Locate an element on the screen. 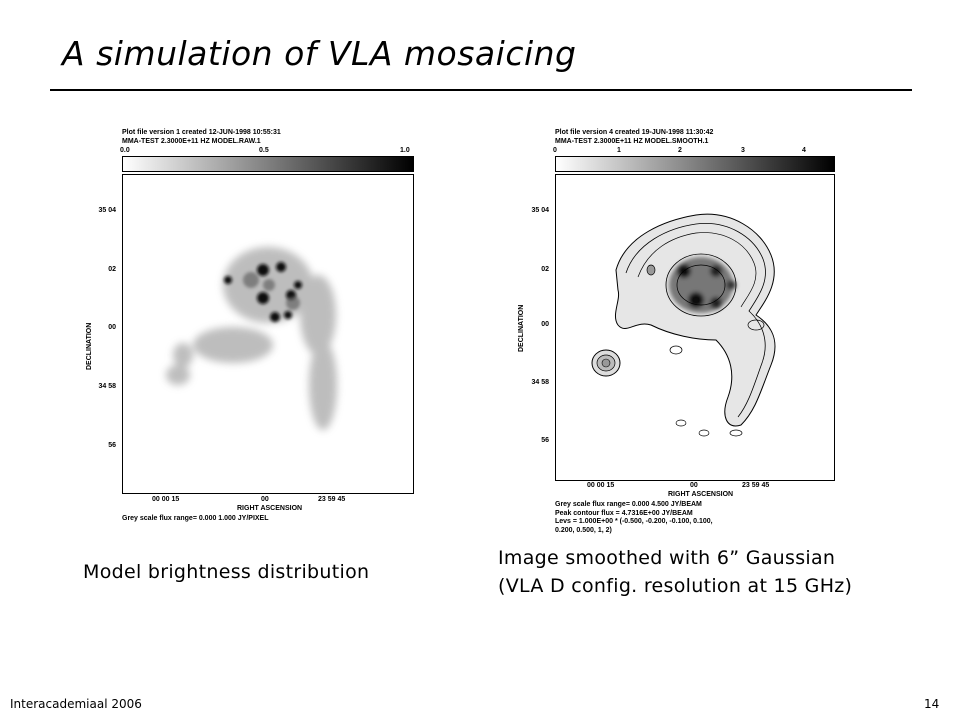 Image resolution: width=960 pixels, height=720 pixels. left-image-frame is located at coordinates (268, 334).